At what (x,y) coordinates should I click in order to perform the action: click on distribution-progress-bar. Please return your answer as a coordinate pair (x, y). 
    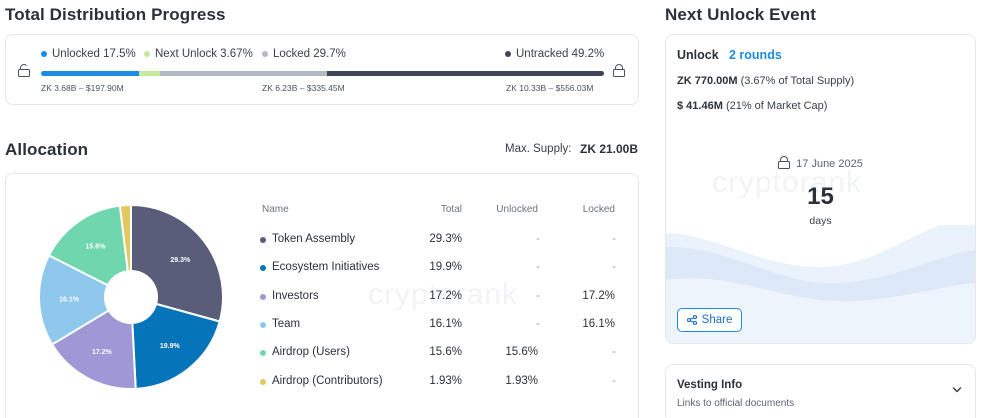
    Looking at the image, I should click on (322, 73).